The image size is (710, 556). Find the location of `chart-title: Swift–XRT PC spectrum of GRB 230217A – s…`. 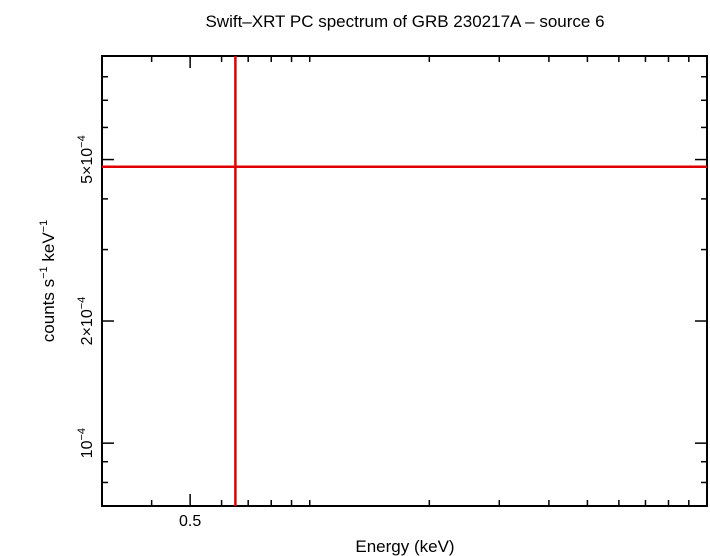

chart-title: Swift–XRT PC spectrum of GRB 230217A – s… is located at coordinates (404, 21).